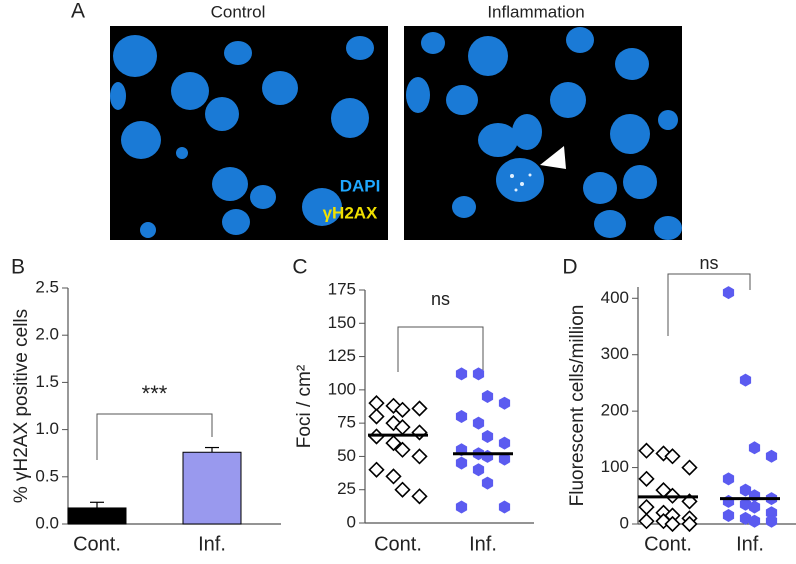 The width and height of the screenshot is (796, 564). I want to click on y-tick-label: 175, so click(342, 288).